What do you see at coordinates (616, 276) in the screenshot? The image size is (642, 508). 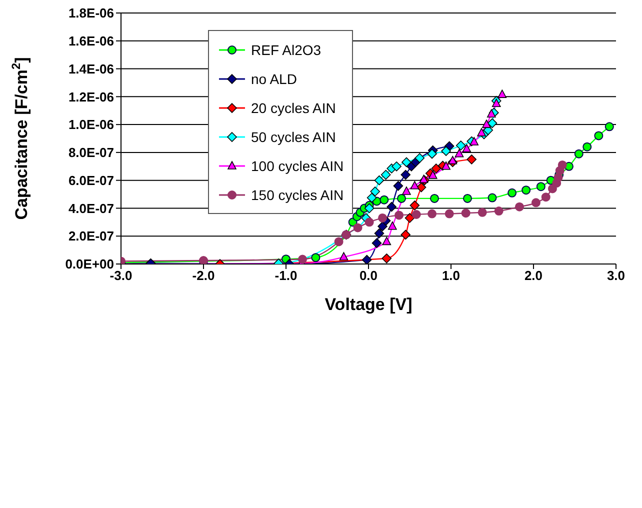 I see `x-tick-label: 3.0` at bounding box center [616, 276].